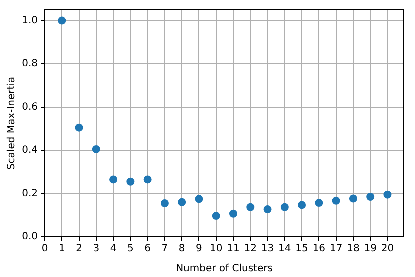  I want to click on x-tick-label: 2, so click(79, 249).